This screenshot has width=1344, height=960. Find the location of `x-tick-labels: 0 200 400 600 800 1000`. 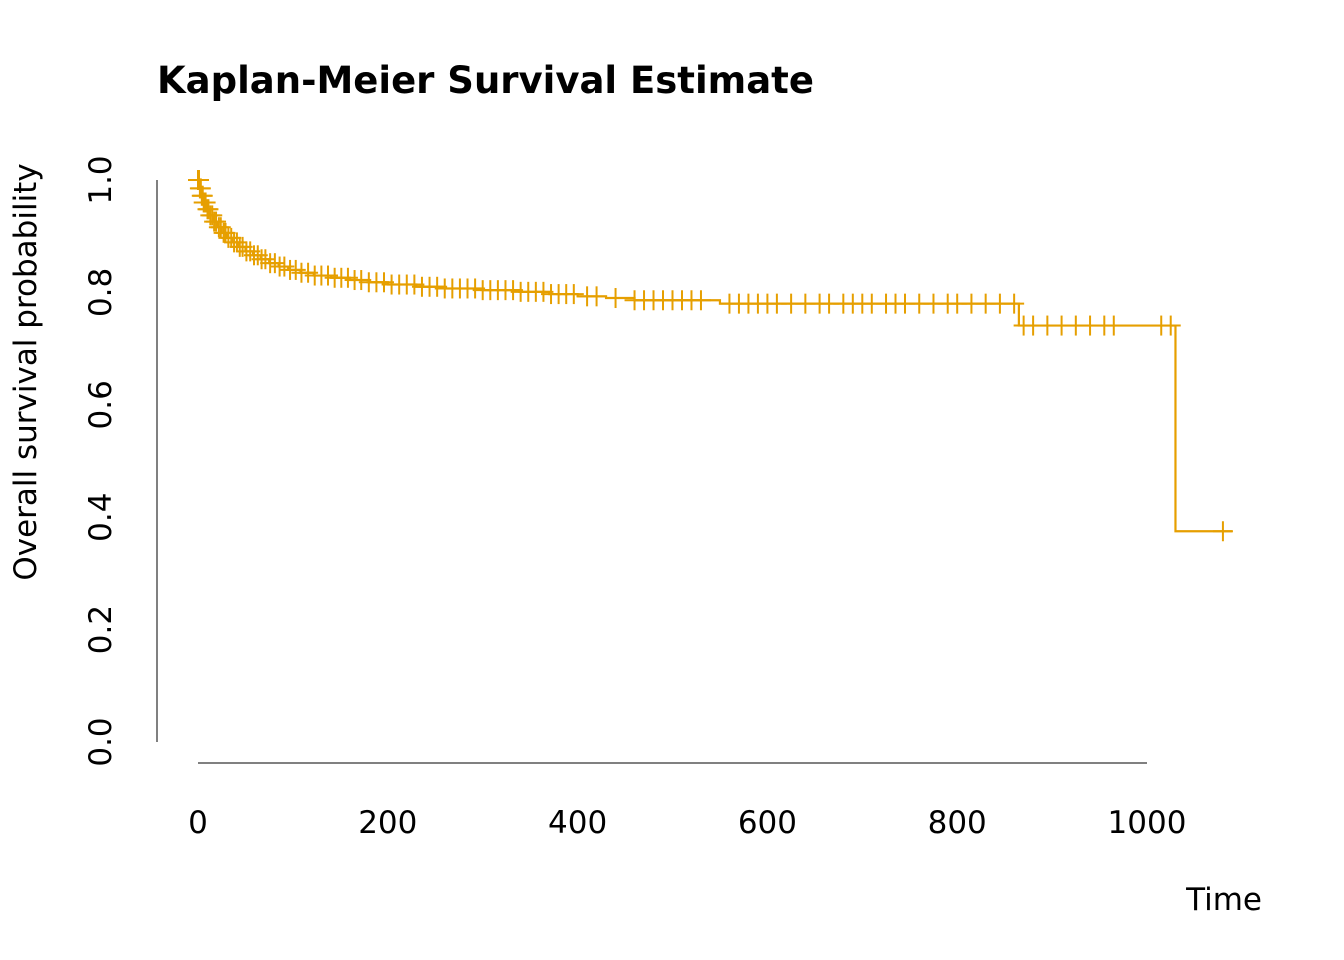

x-tick-labels: 0 200 400 600 800 1000 is located at coordinates (687, 823).